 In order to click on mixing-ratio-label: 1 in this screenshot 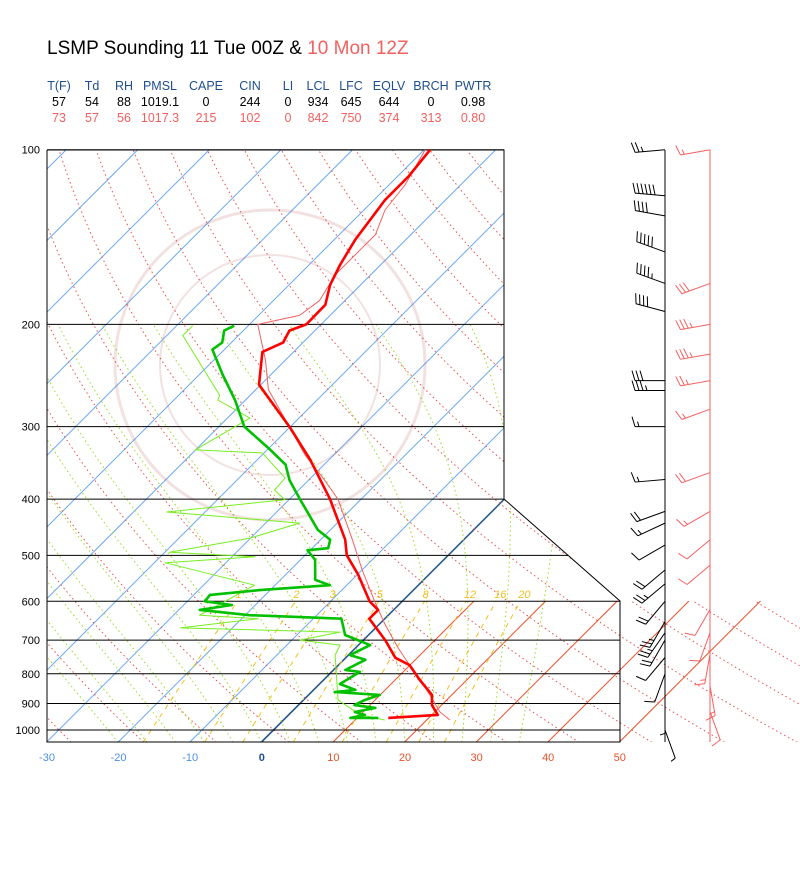, I will do `click(238, 595)`.